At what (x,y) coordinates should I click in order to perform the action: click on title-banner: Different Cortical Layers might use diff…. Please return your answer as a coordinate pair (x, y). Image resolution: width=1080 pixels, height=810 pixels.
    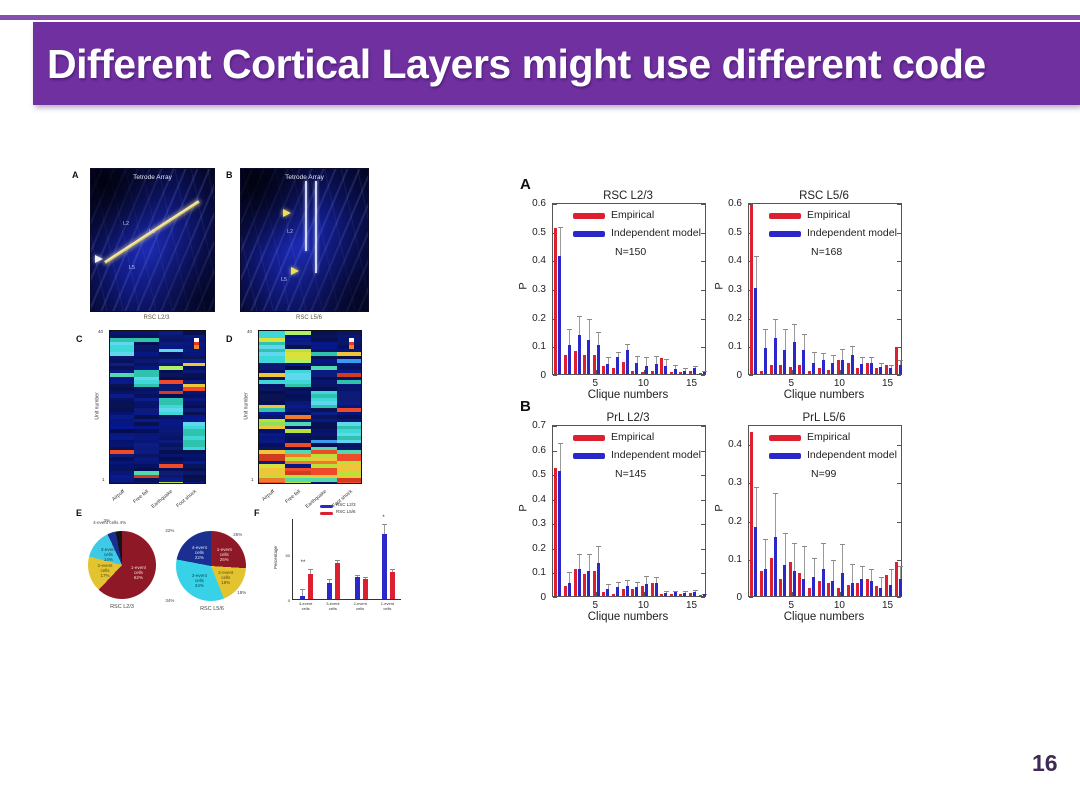
    Looking at the image, I should click on (556, 63).